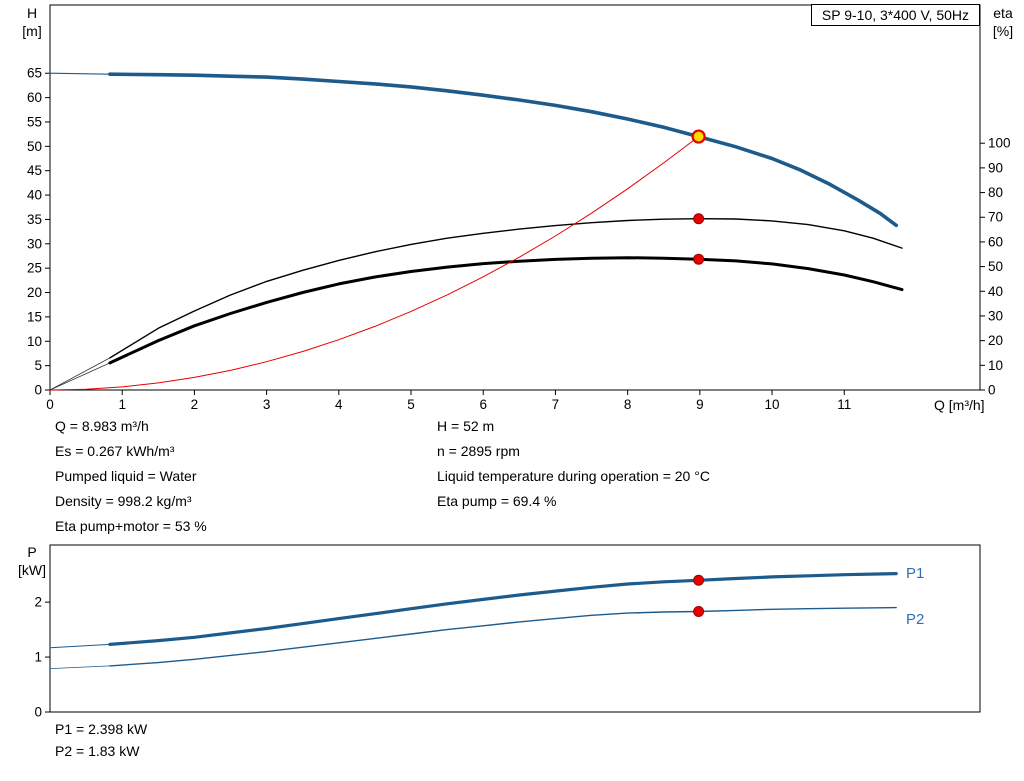 The image size is (1024, 781). What do you see at coordinates (34, 97) in the screenshot?
I see `y-left-tick-label: 60` at bounding box center [34, 97].